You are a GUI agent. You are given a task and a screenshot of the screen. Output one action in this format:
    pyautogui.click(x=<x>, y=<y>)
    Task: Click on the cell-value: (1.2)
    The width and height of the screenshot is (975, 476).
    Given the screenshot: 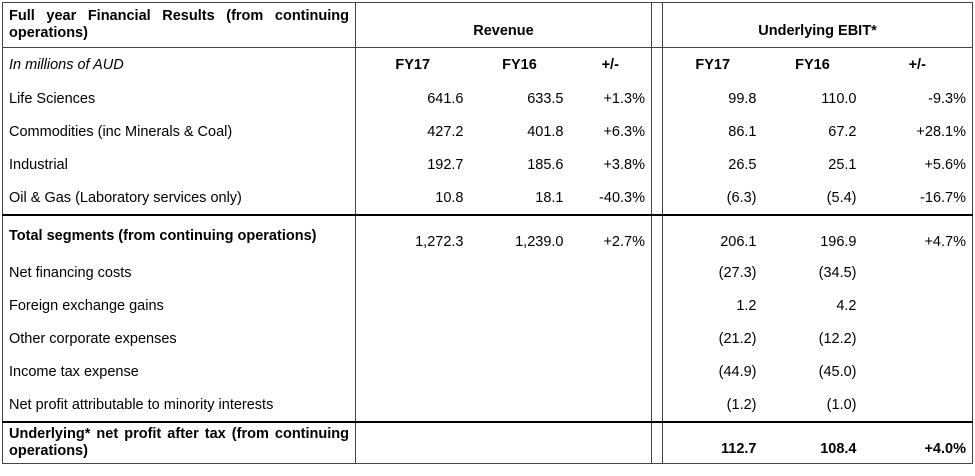 What is the action you would take?
    pyautogui.click(x=741, y=404)
    